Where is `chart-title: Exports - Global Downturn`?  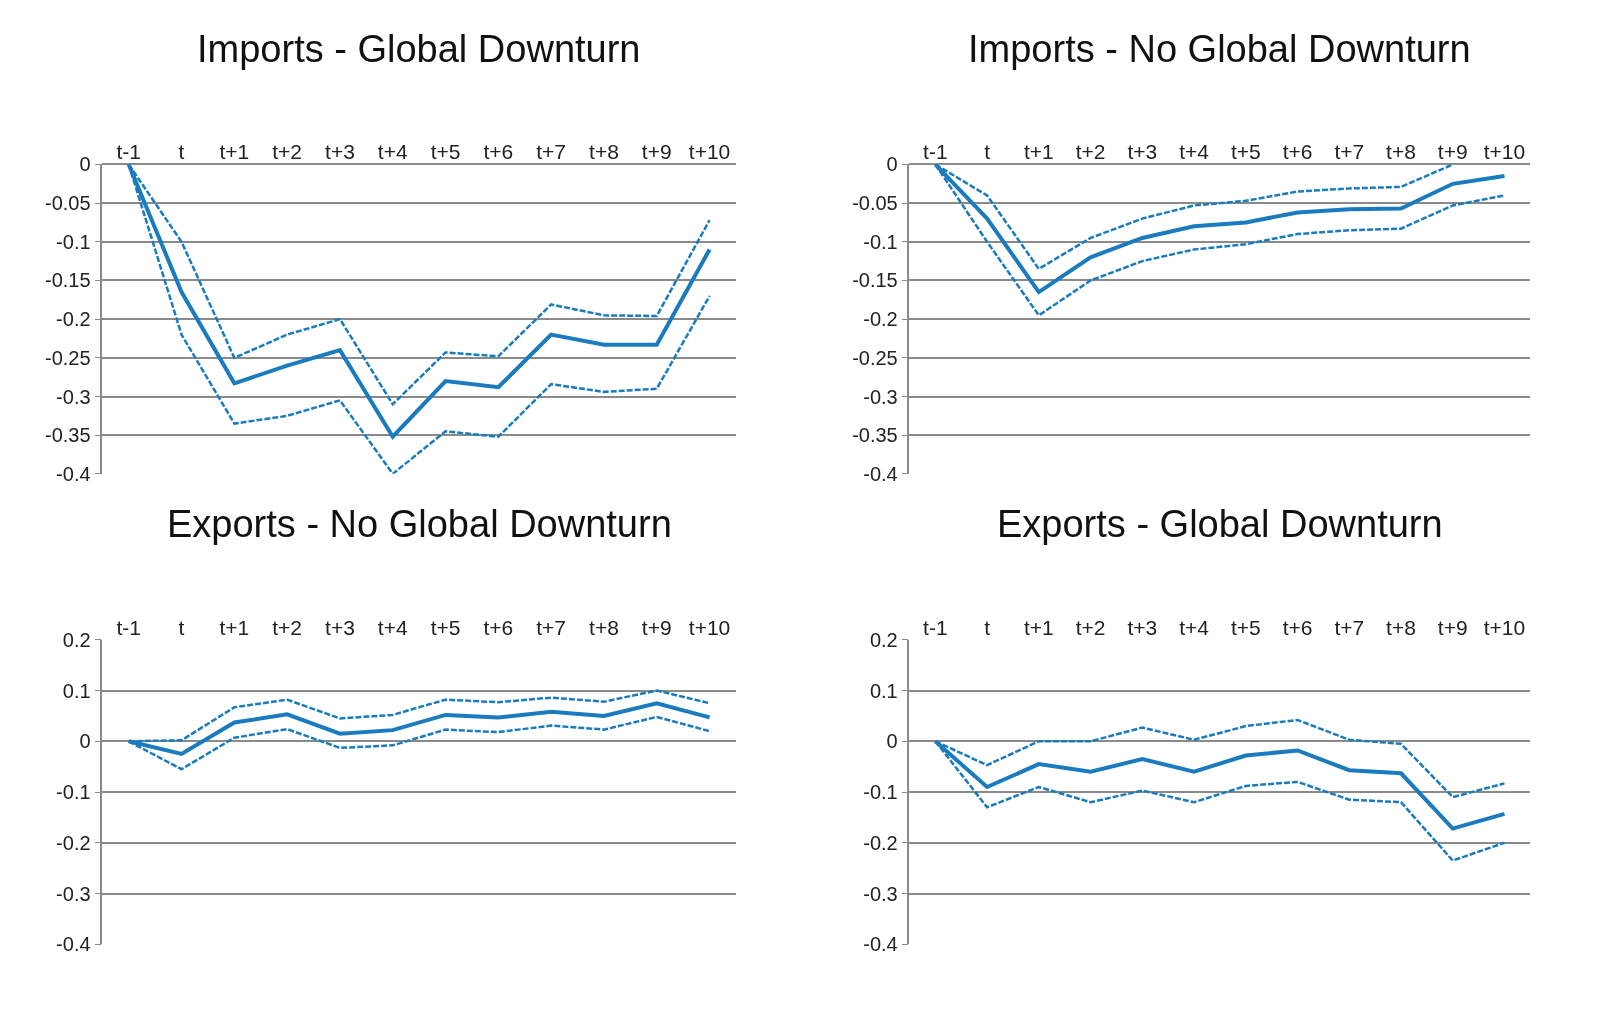
chart-title: Exports - Global Downturn is located at coordinates (1220, 524).